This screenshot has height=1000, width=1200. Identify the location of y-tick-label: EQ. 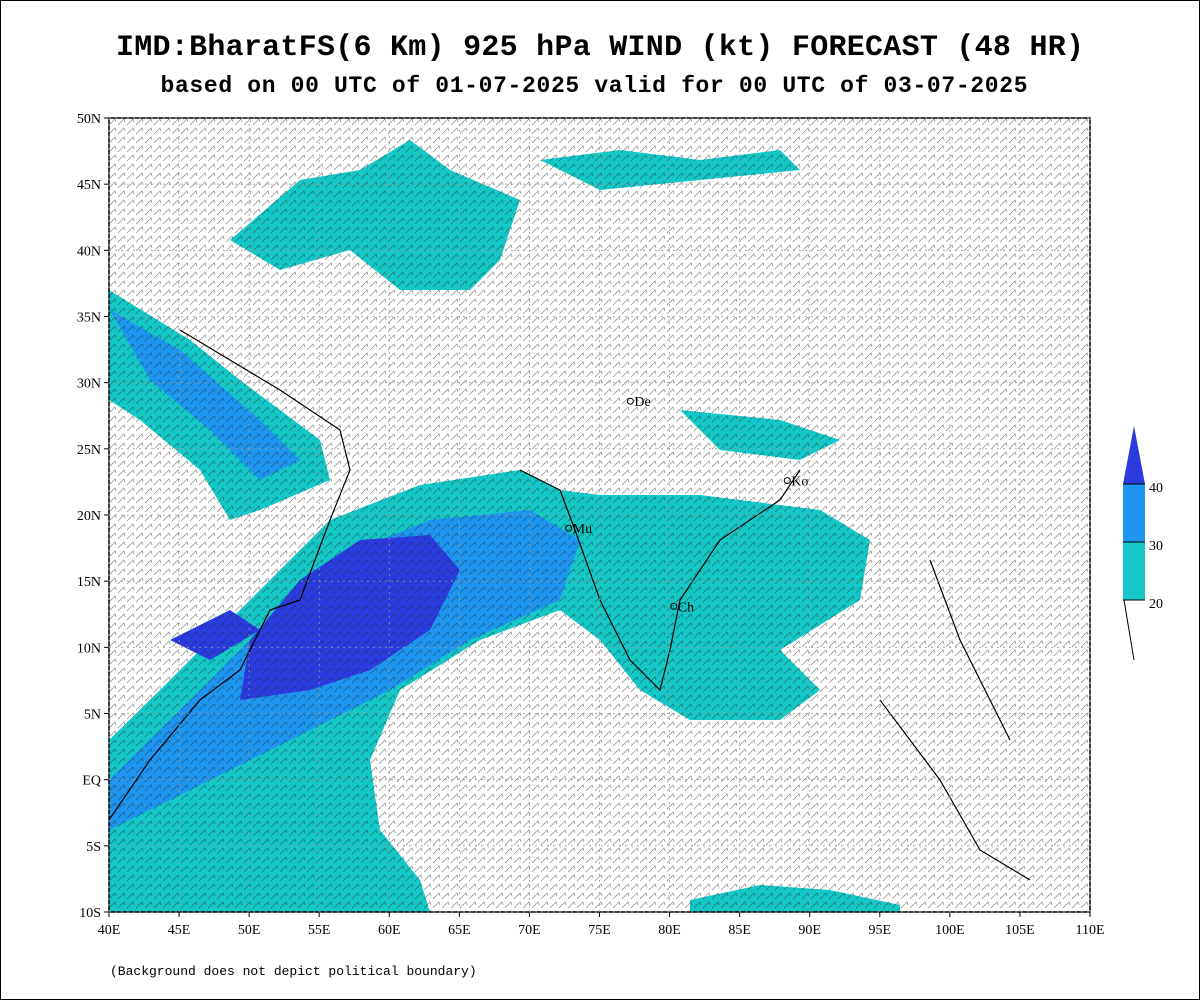
(91, 781).